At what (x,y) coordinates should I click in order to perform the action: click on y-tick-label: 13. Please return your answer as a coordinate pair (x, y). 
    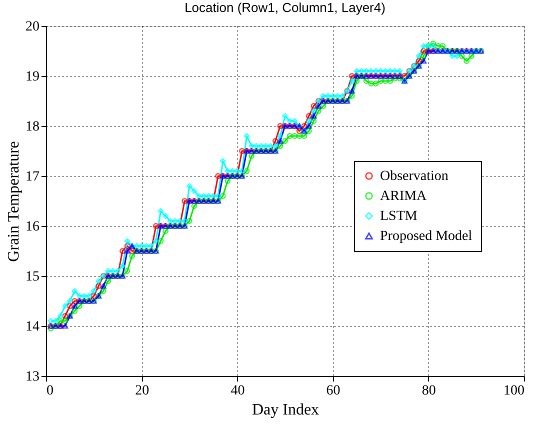
    Looking at the image, I should click on (33, 377).